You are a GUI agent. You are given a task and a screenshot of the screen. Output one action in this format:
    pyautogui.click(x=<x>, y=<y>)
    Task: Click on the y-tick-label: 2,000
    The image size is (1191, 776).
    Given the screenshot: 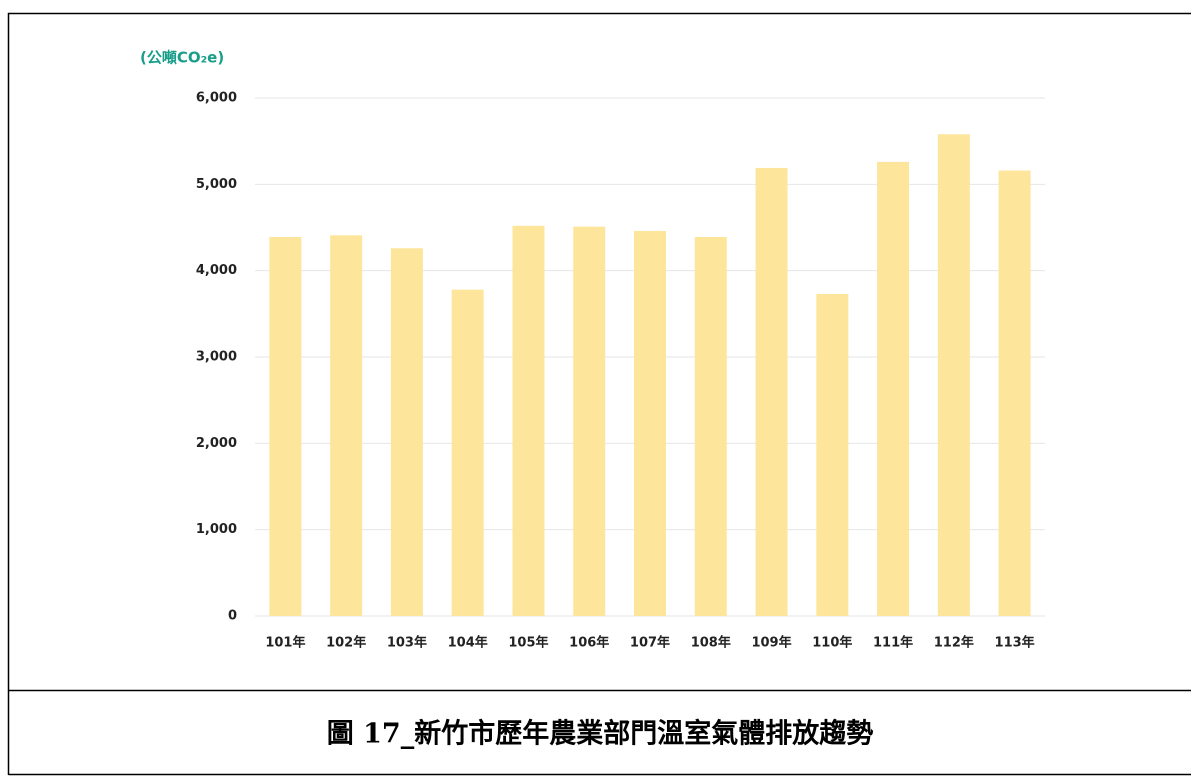 What is the action you would take?
    pyautogui.click(x=216, y=443)
    